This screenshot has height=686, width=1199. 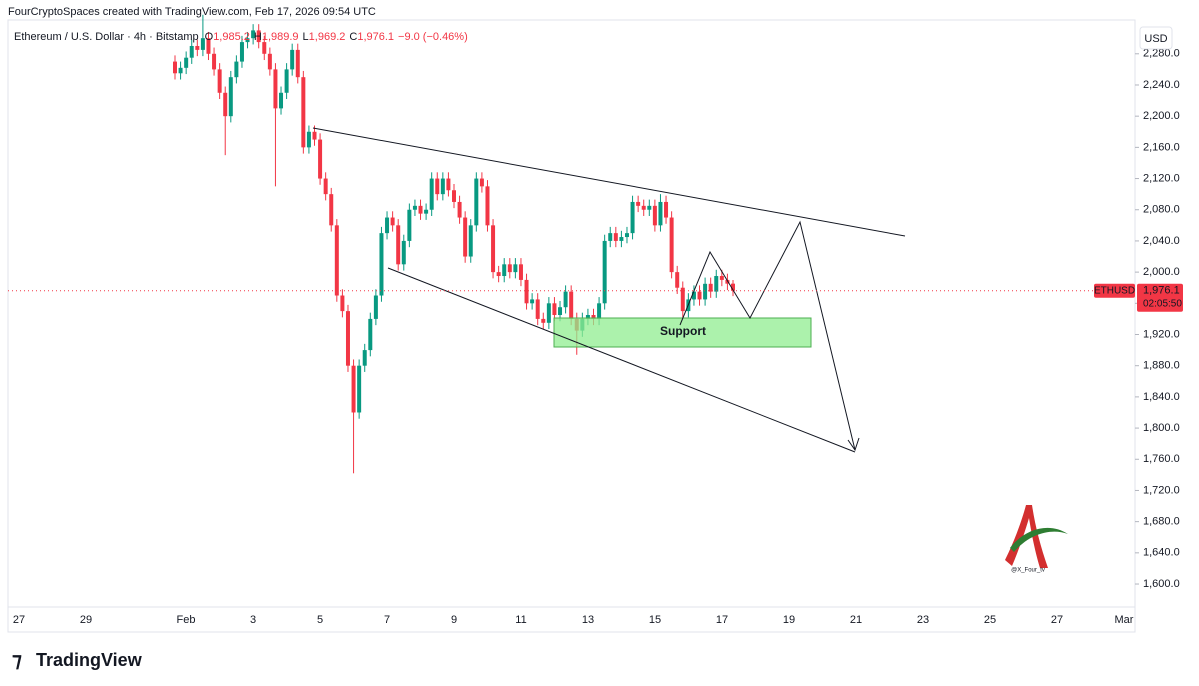 I want to click on support-label: Support, so click(x=683, y=331).